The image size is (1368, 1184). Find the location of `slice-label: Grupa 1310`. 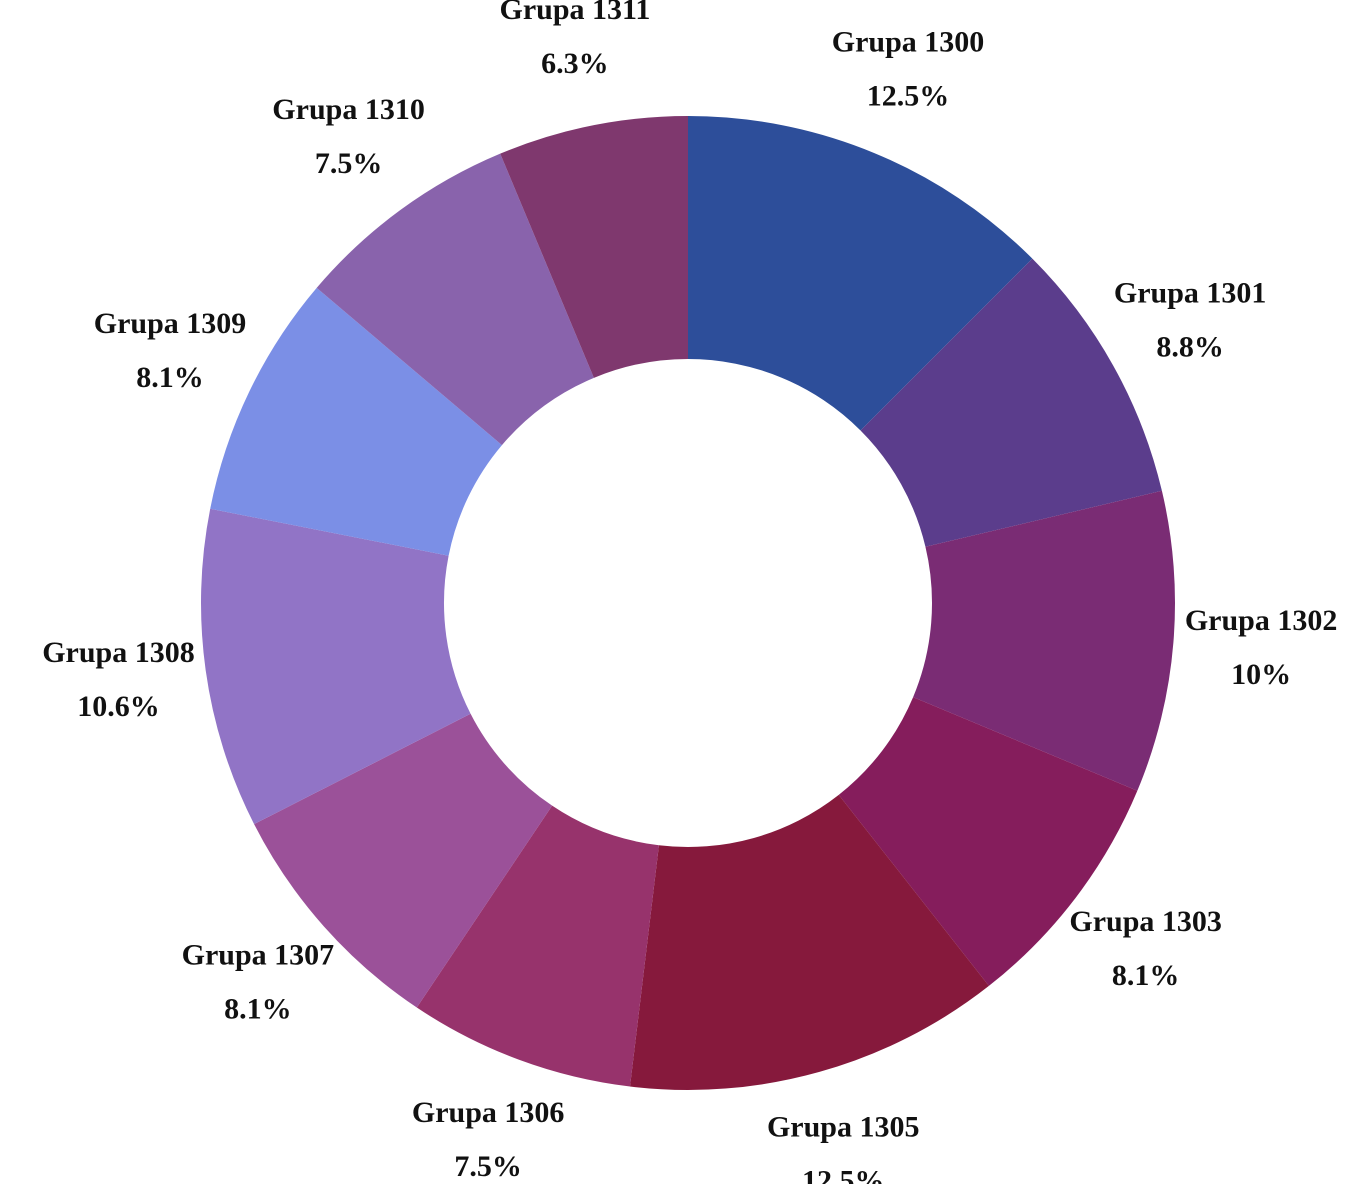

slice-label: Grupa 1310 is located at coordinates (348, 109).